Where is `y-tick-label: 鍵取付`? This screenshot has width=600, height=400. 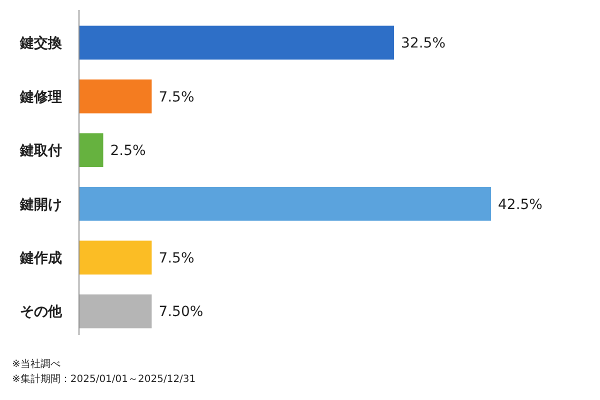 y-tick-label: 鍵取付 is located at coordinates (40, 151).